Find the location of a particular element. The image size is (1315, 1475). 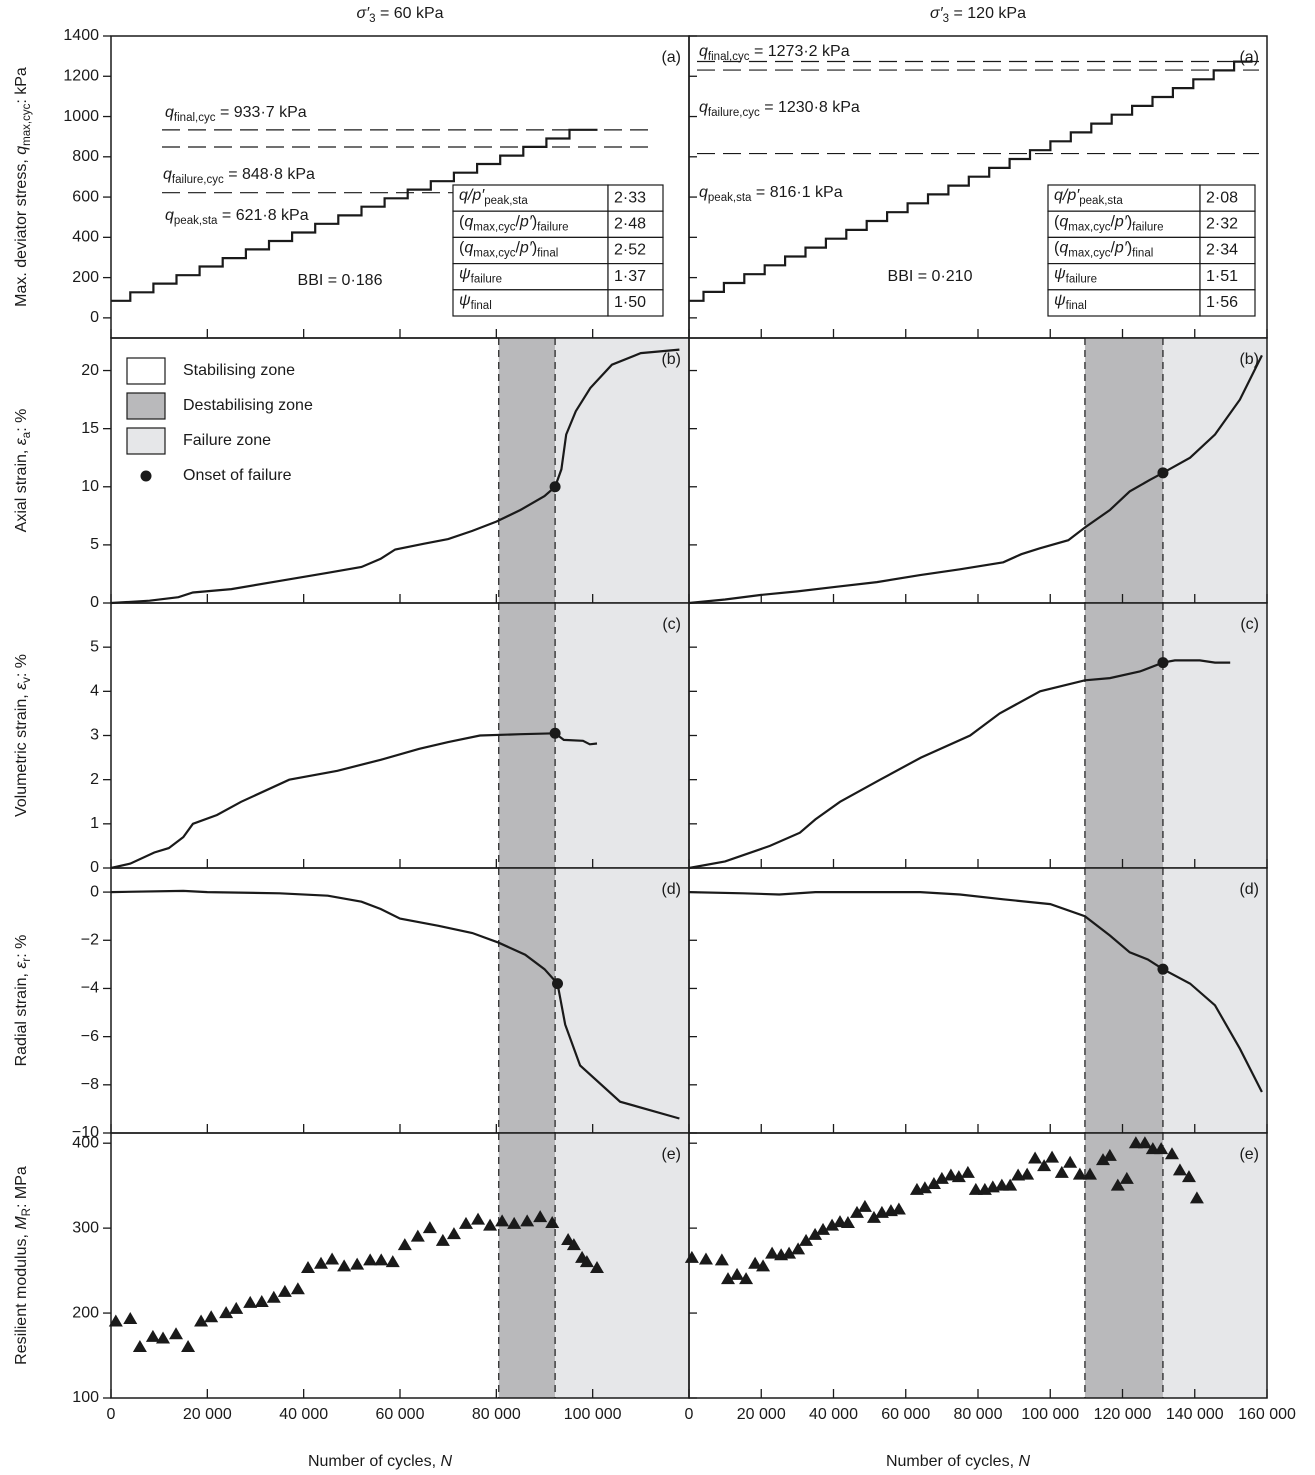

y-axis-label-part: v is located at coordinates (27, 680).